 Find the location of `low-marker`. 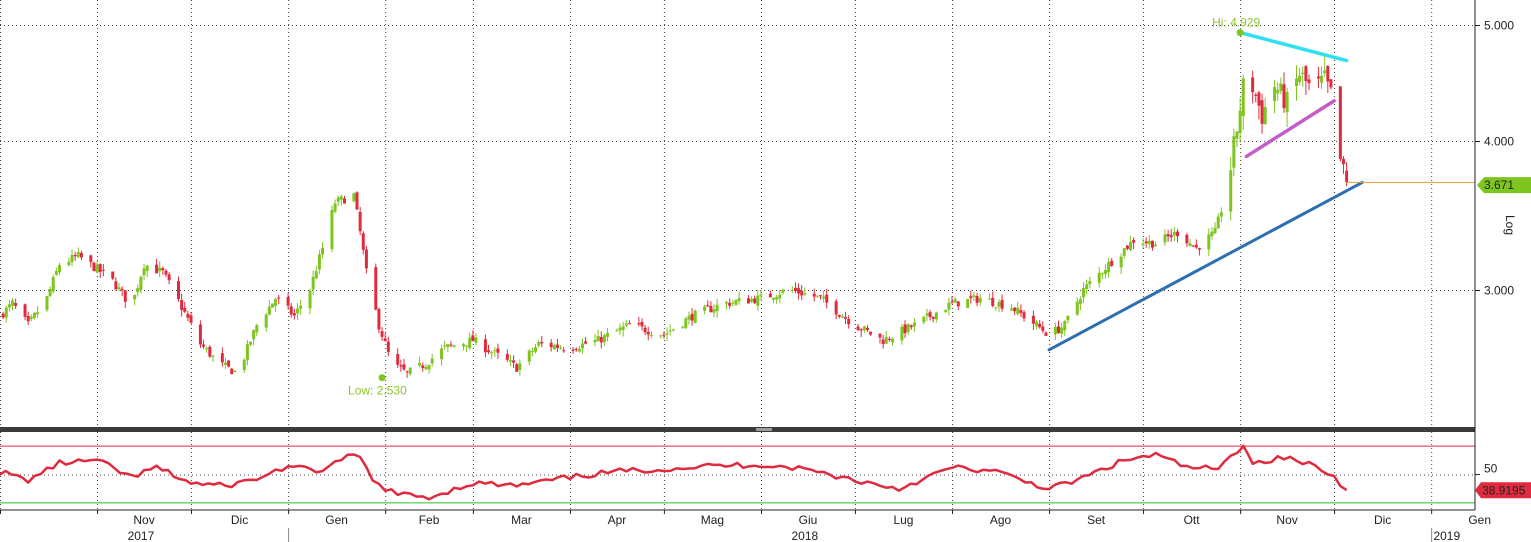

low-marker is located at coordinates (382, 378).